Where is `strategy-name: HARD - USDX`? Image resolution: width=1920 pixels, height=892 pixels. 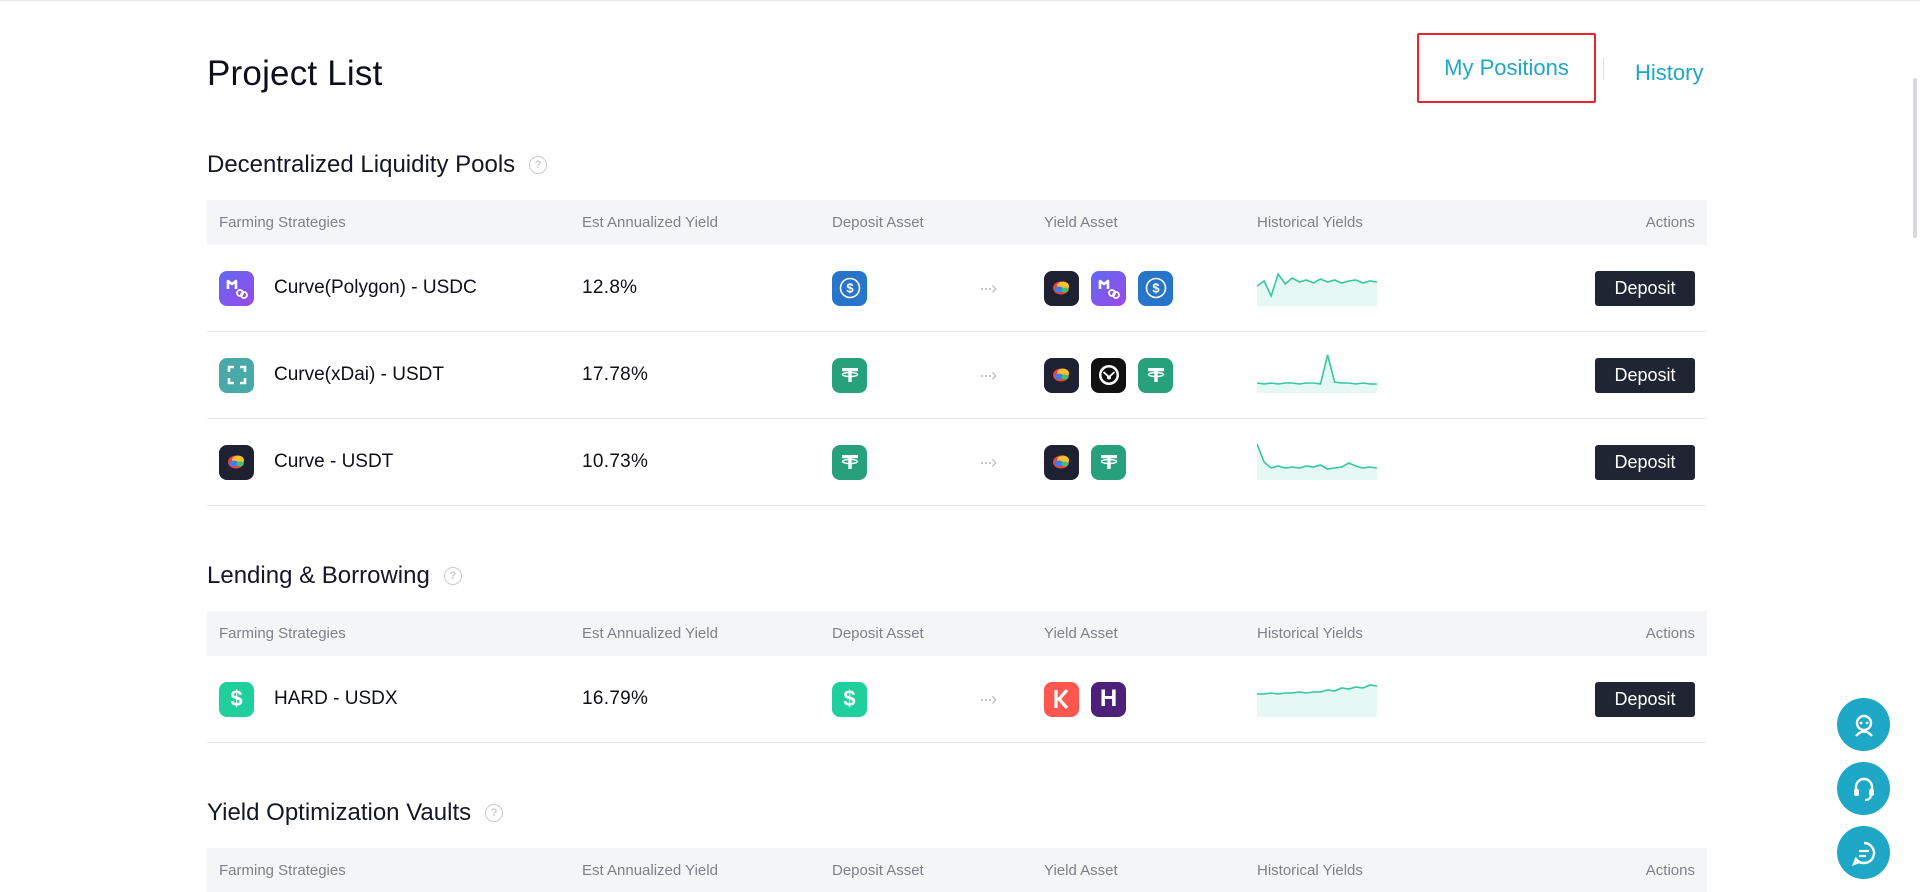
strategy-name: HARD - USDX is located at coordinates (336, 698).